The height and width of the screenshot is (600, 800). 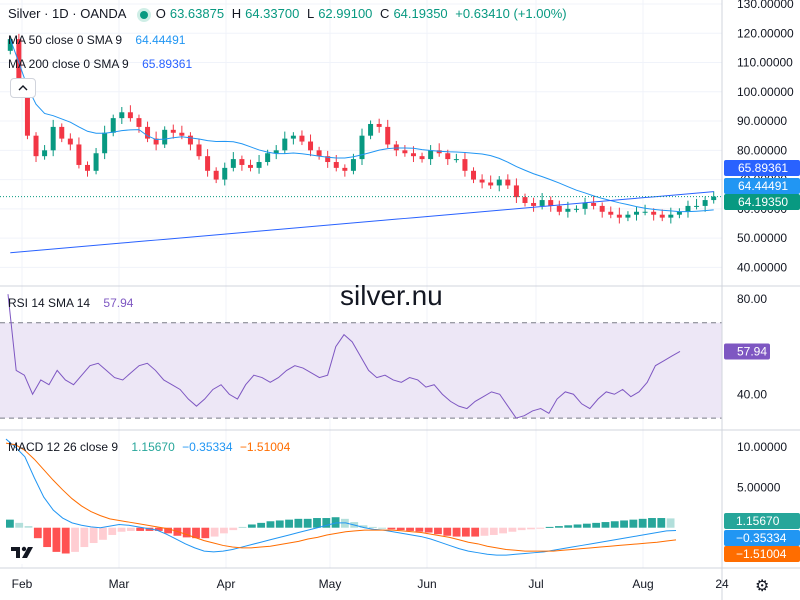 I want to click on price-tick-label: 80.00000, so click(x=762, y=150).